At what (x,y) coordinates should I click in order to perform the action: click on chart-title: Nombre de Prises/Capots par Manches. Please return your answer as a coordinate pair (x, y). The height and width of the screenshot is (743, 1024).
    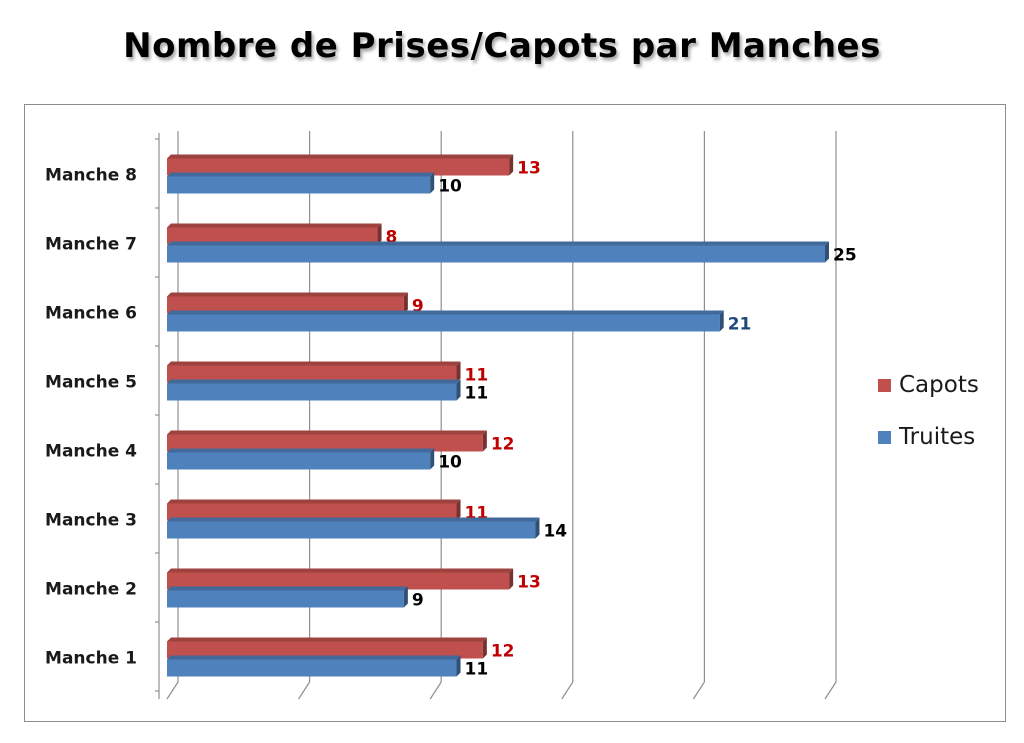
    Looking at the image, I should click on (502, 46).